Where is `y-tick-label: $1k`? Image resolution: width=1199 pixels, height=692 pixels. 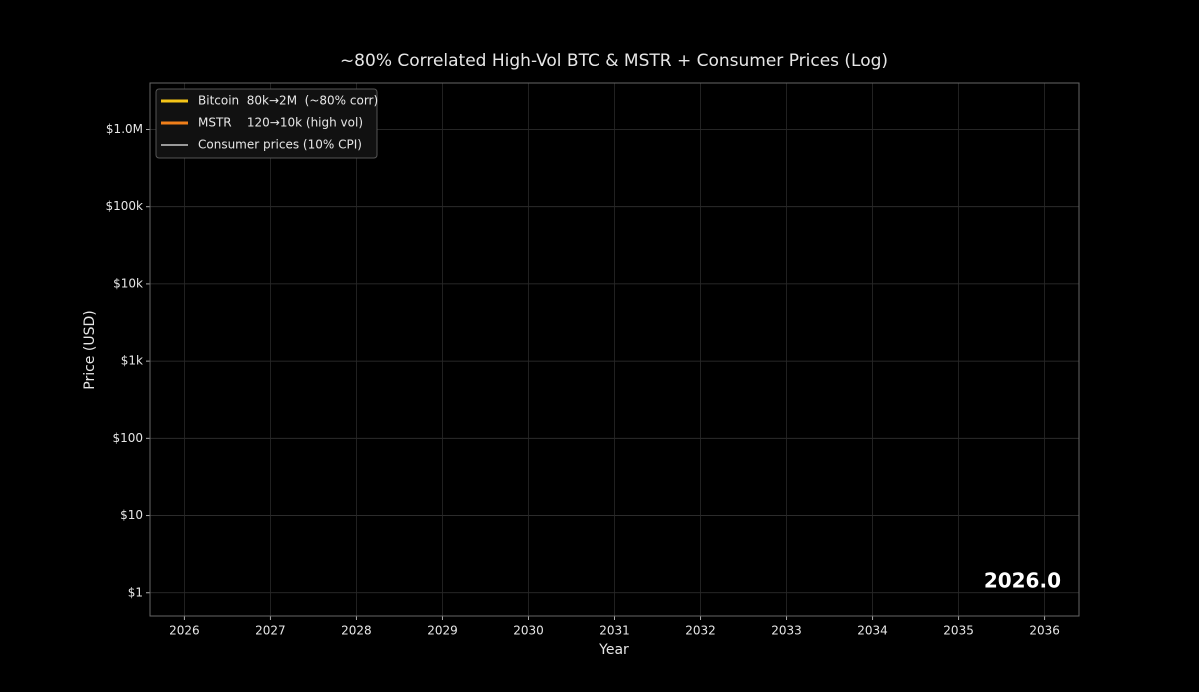
y-tick-label: $1k is located at coordinates (132, 361).